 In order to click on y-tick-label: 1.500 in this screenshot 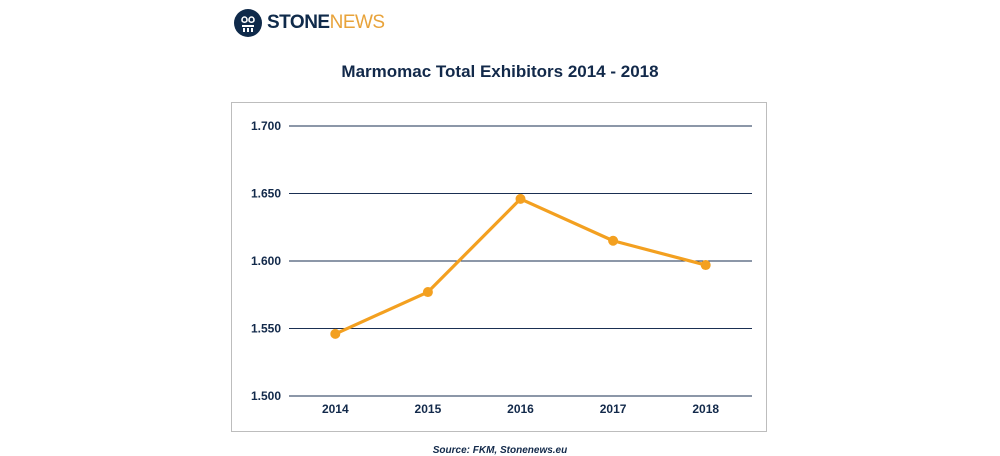, I will do `click(266, 396)`.